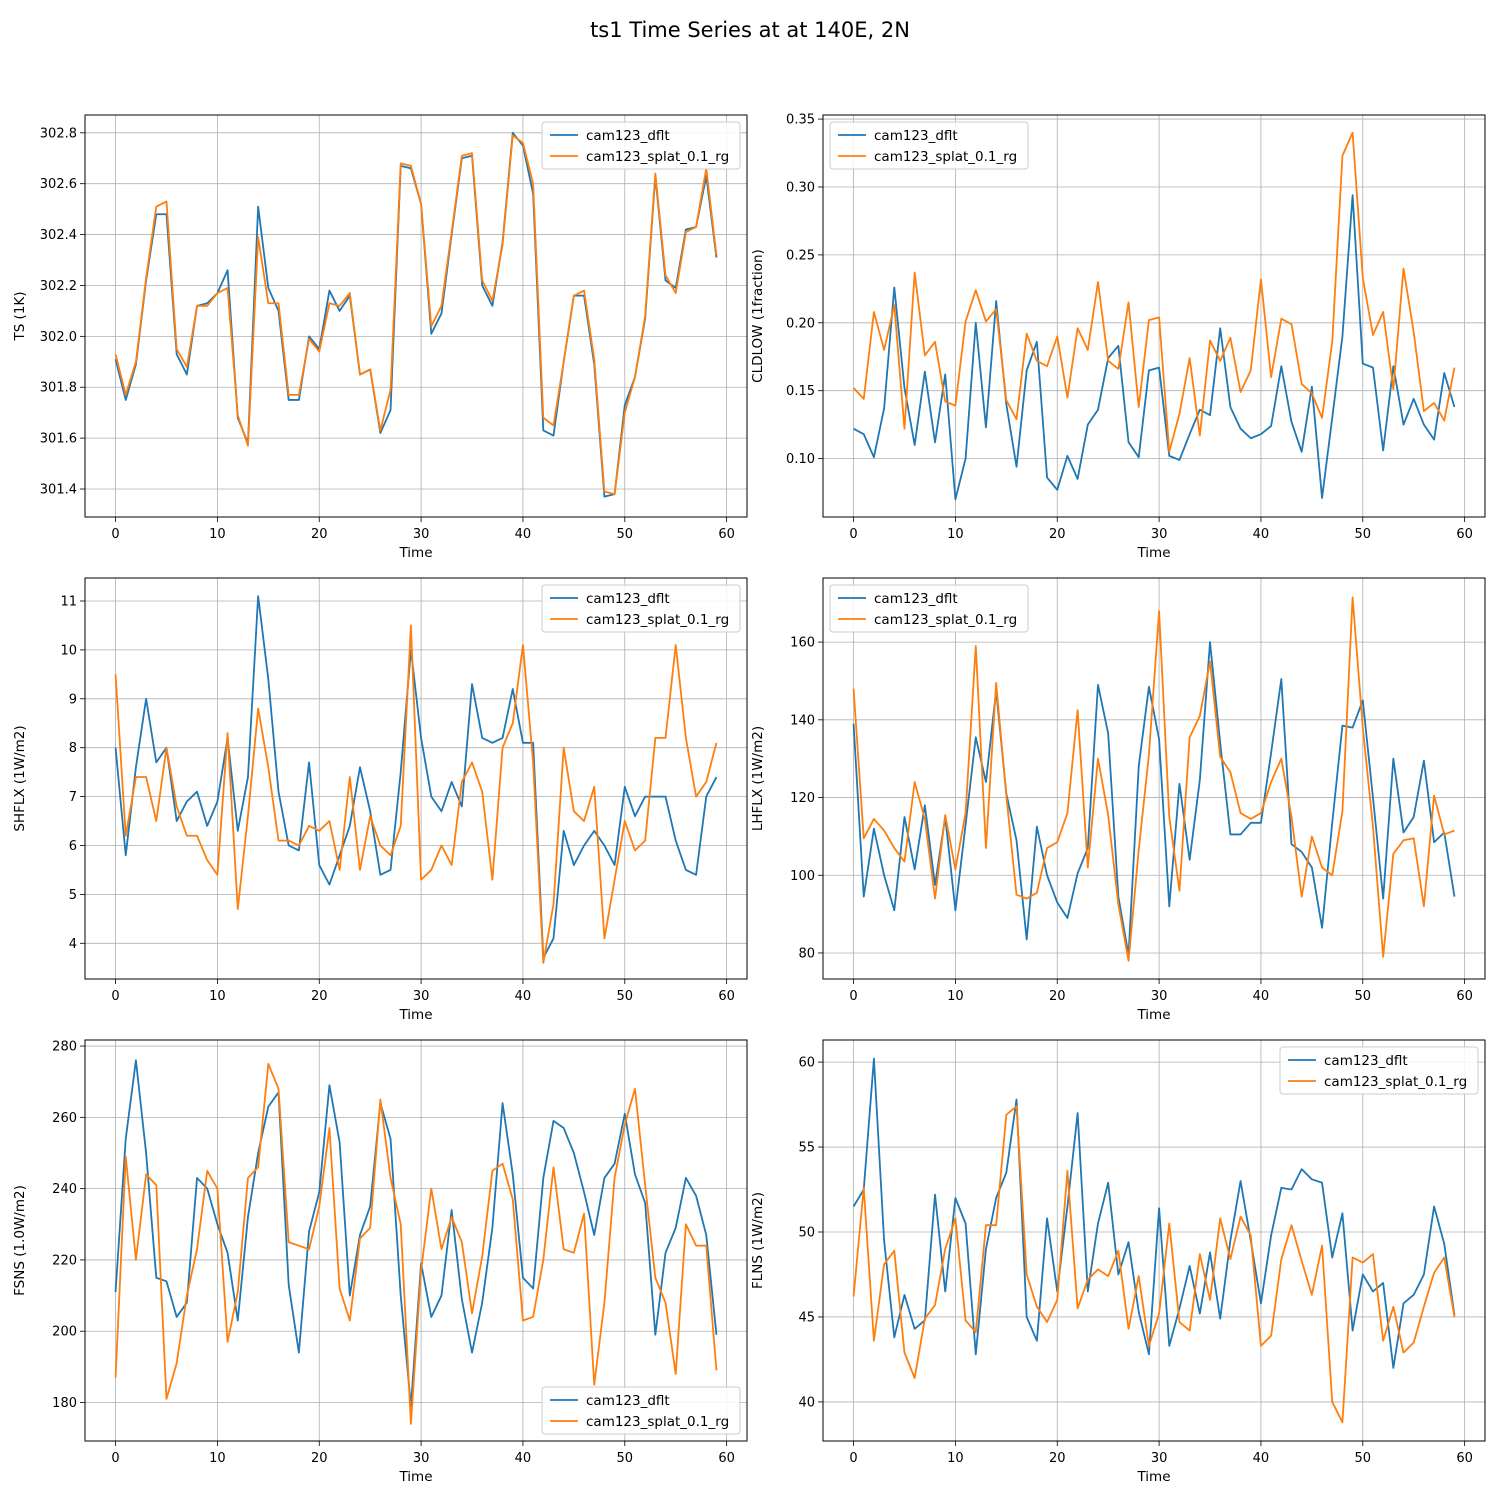 Image resolution: width=1500 pixels, height=1500 pixels. I want to click on y-tick-label: 302.6, so click(58, 184).